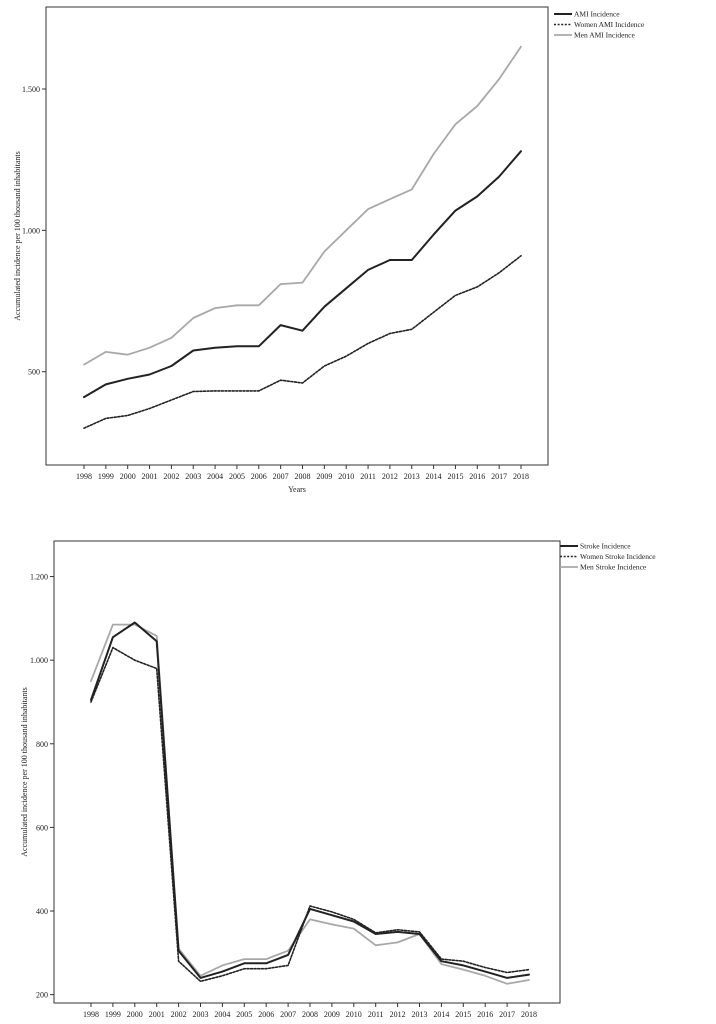  What do you see at coordinates (604, 35) in the screenshot?
I see `legend-entry: Men AMI Incidence` at bounding box center [604, 35].